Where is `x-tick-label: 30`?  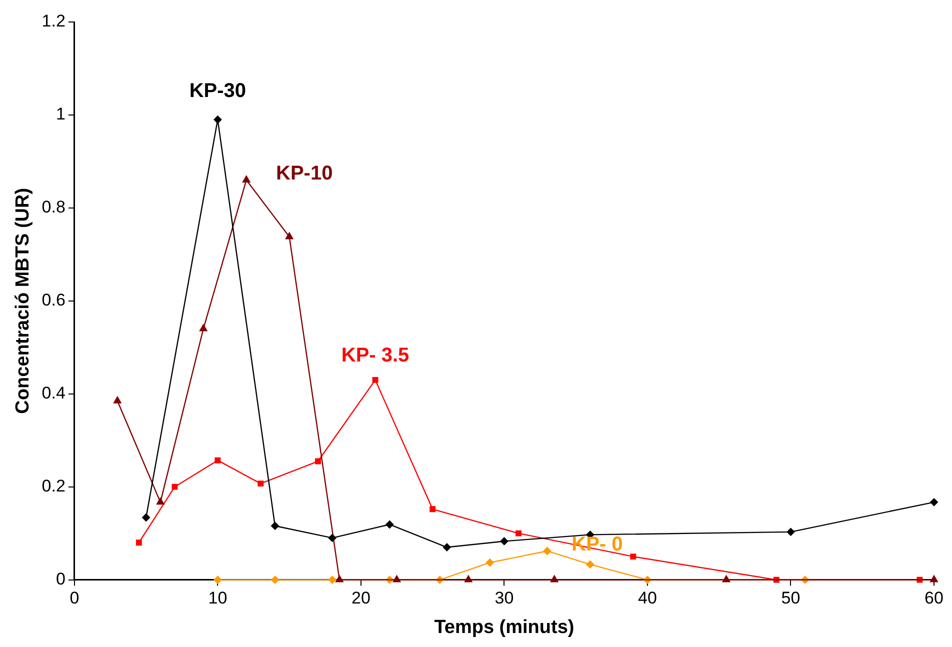
x-tick-label: 30 is located at coordinates (504, 598).